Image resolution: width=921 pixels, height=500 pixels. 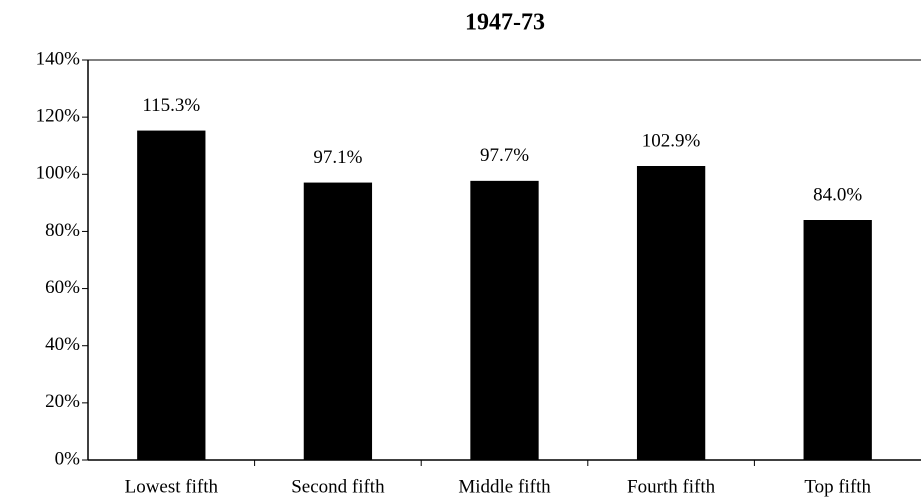 I want to click on y-tick-label: 20%, so click(x=62, y=401).